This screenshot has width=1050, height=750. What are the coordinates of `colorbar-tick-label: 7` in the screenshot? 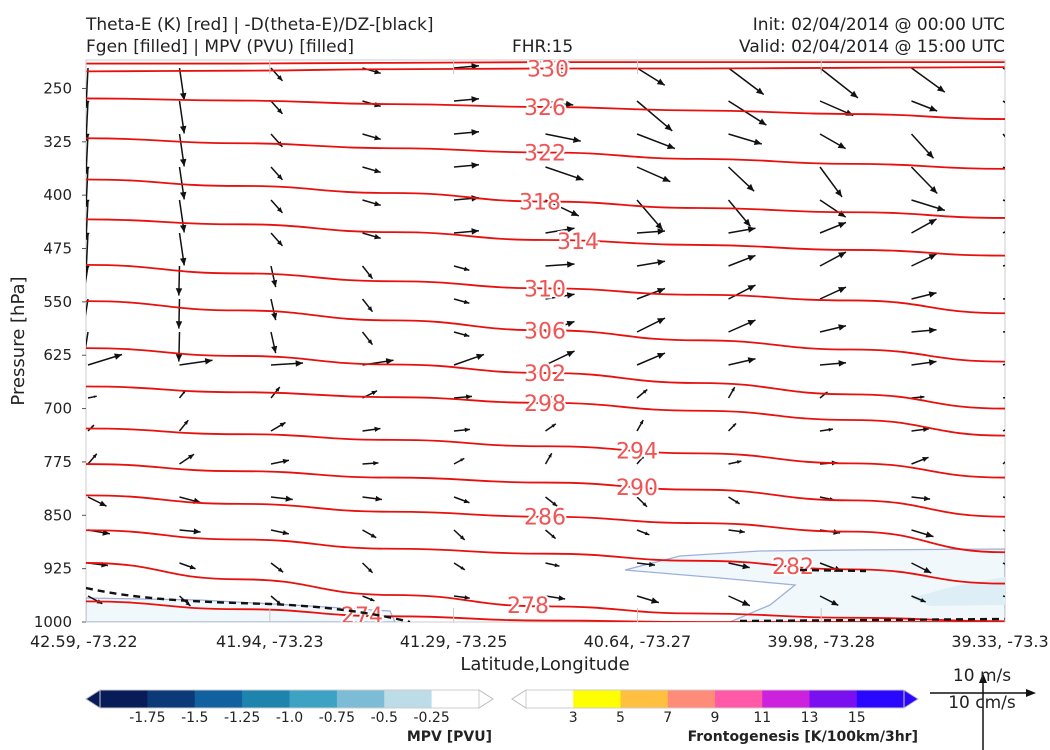 It's located at (667, 718).